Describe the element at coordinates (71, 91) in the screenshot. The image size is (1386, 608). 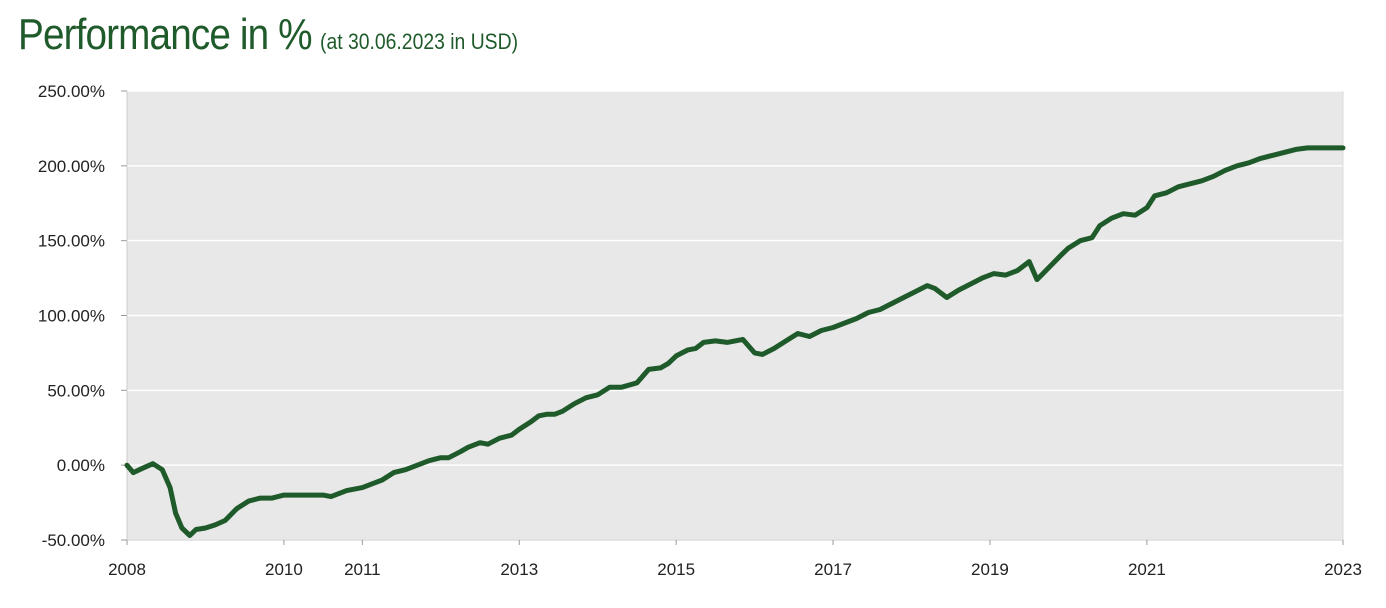
I see `y-tick-label: 250.00%` at that location.